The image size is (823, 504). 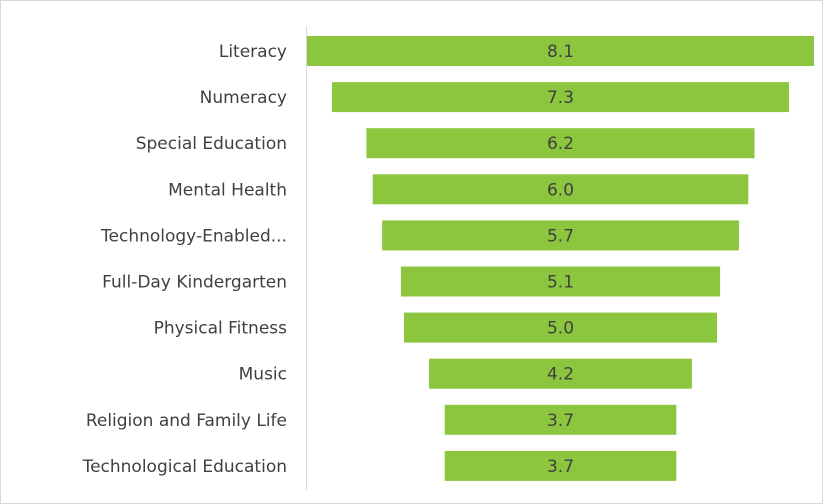 I want to click on data-label: 4.2, so click(x=560, y=375).